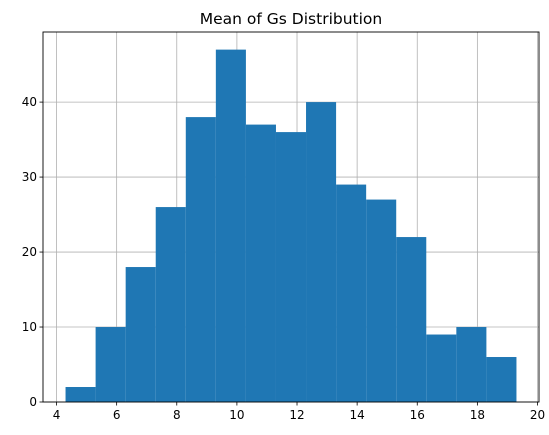  I want to click on y-tick-label-4: 40, so click(29, 102).